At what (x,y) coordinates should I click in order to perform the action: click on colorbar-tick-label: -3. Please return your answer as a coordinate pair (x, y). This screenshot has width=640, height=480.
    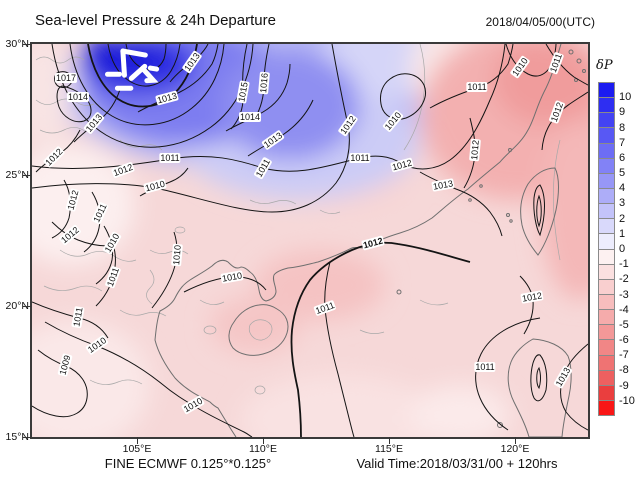
    Looking at the image, I should click on (624, 294).